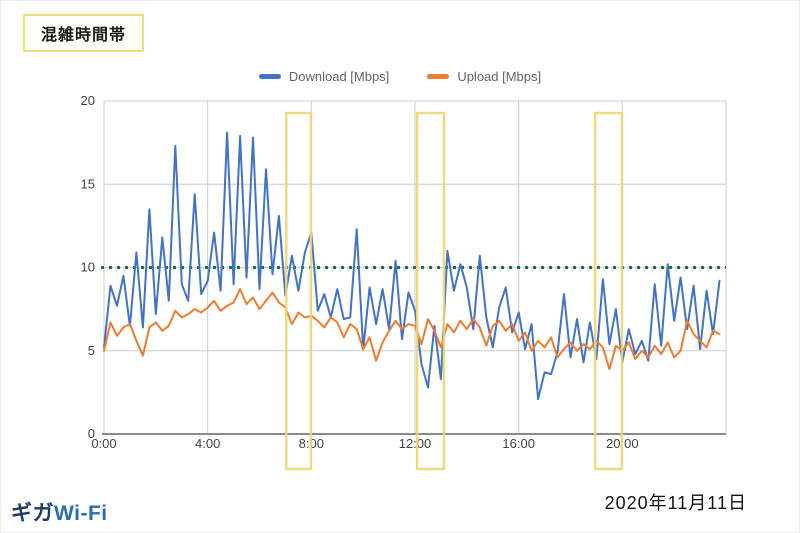 The width and height of the screenshot is (800, 533). What do you see at coordinates (88, 183) in the screenshot?
I see `y-tick-label: 15` at bounding box center [88, 183].